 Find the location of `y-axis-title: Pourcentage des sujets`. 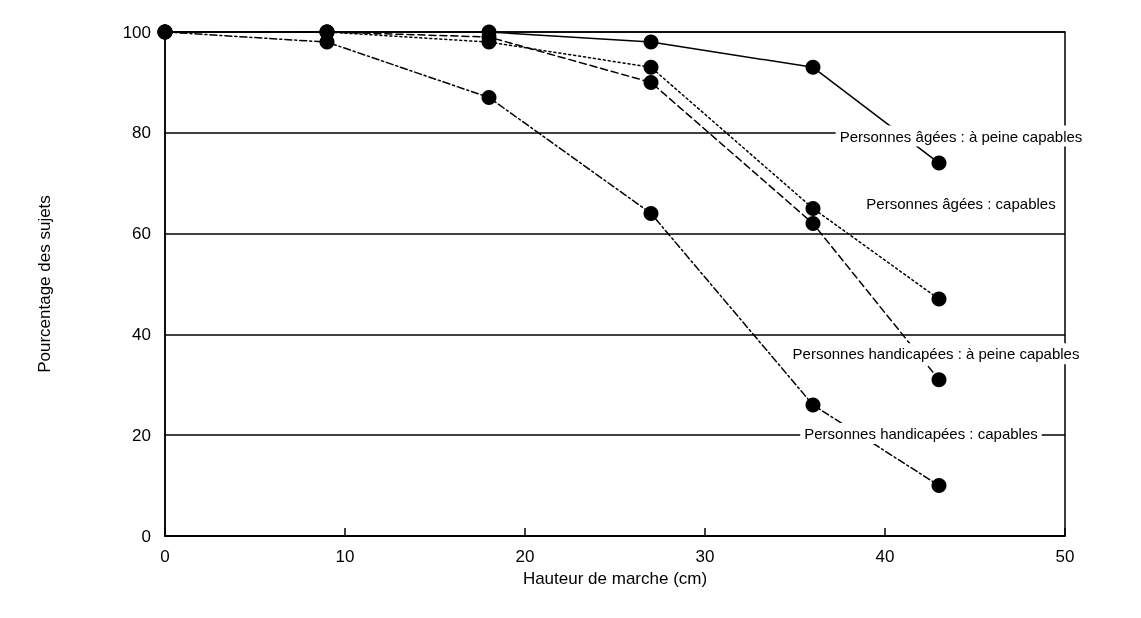

y-axis-title: Pourcentage des sujets is located at coordinates (44, 284).